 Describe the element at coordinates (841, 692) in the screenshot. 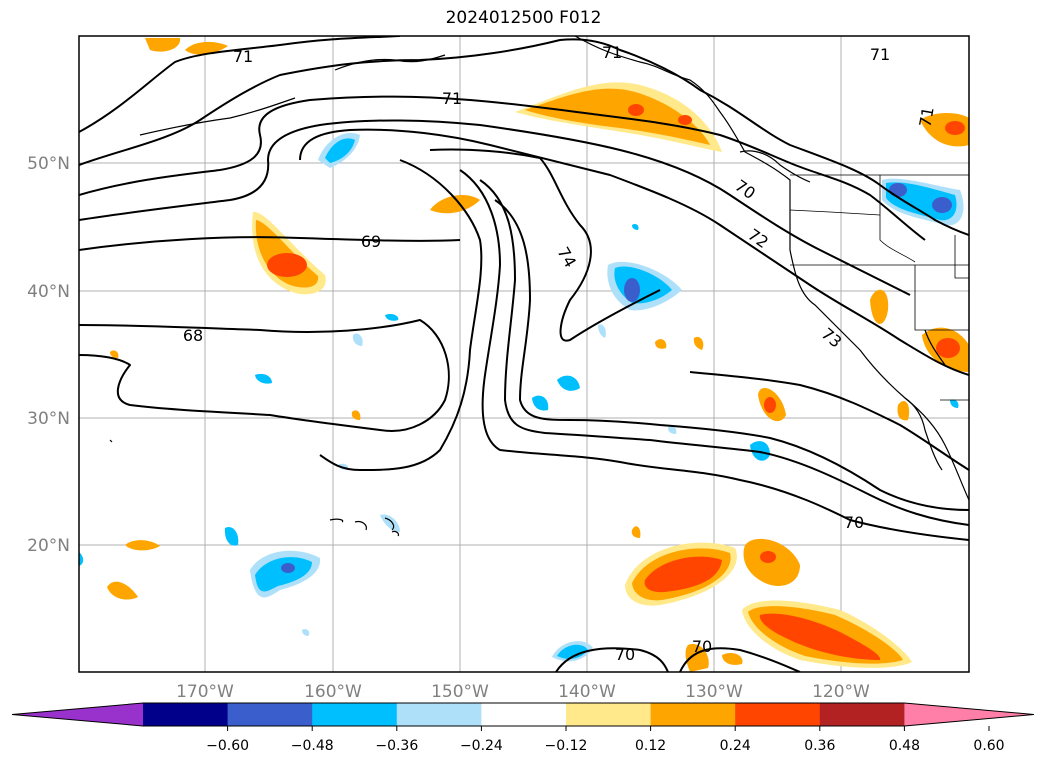

I see `lon-label: 120°W` at that location.